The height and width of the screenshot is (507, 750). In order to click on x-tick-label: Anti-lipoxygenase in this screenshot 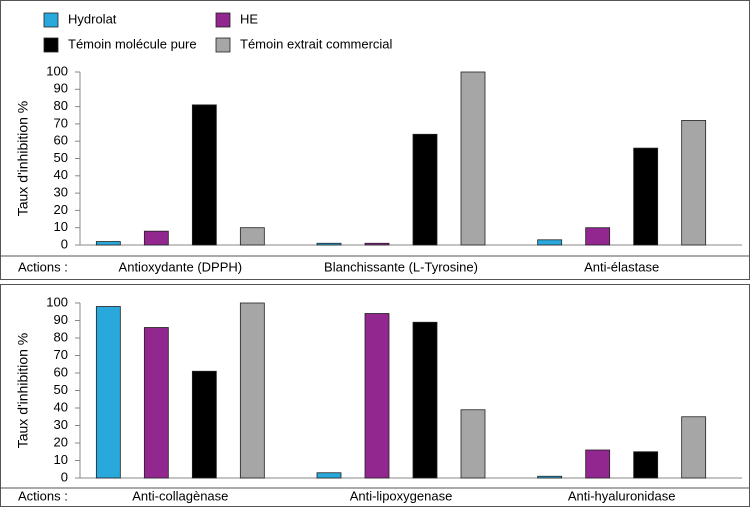, I will do `click(401, 495)`.